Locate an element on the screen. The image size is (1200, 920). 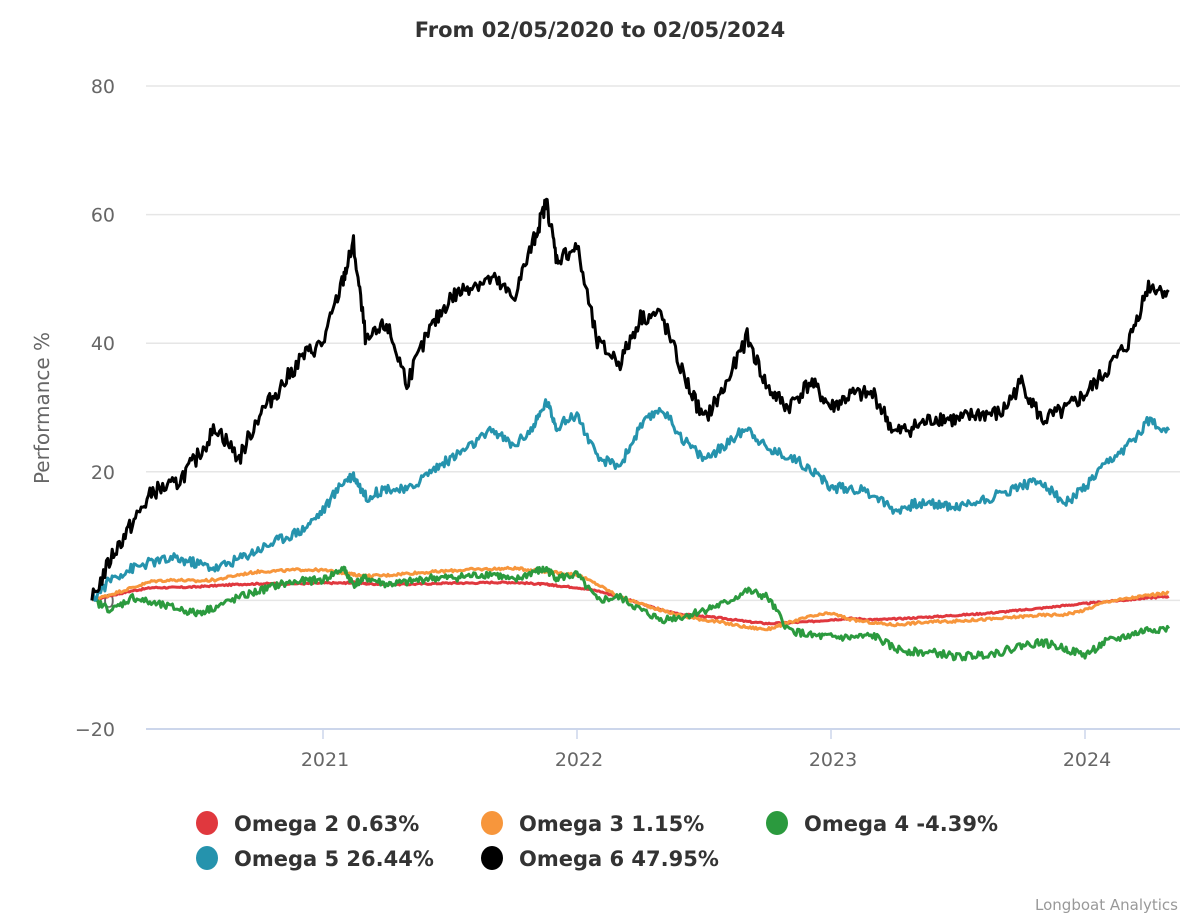
legend-item-omega-4: Omega 4 -4.39% is located at coordinates (882, 823).